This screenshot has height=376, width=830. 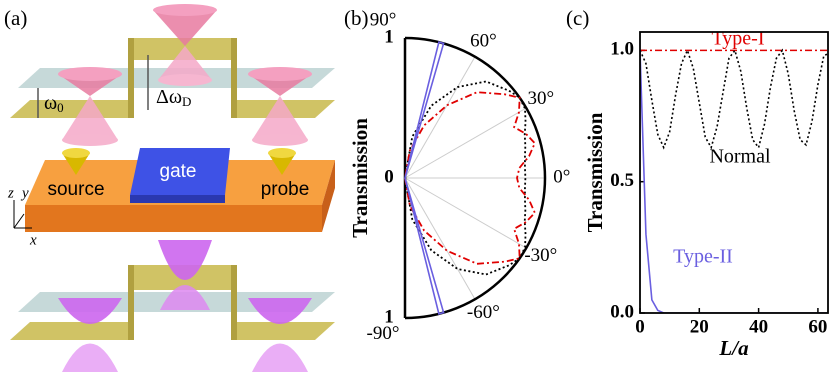 I want to click on gate-front, so click(x=177, y=199).